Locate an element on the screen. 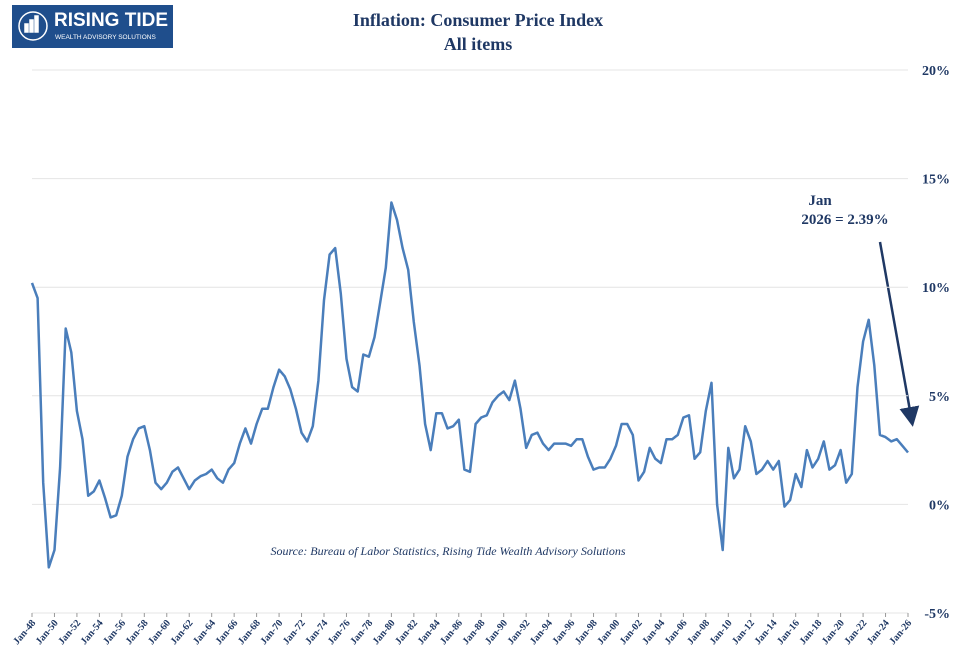 Image resolution: width=958 pixels, height=658 pixels. x-tick-label: Jan-16 is located at coordinates (788, 632).